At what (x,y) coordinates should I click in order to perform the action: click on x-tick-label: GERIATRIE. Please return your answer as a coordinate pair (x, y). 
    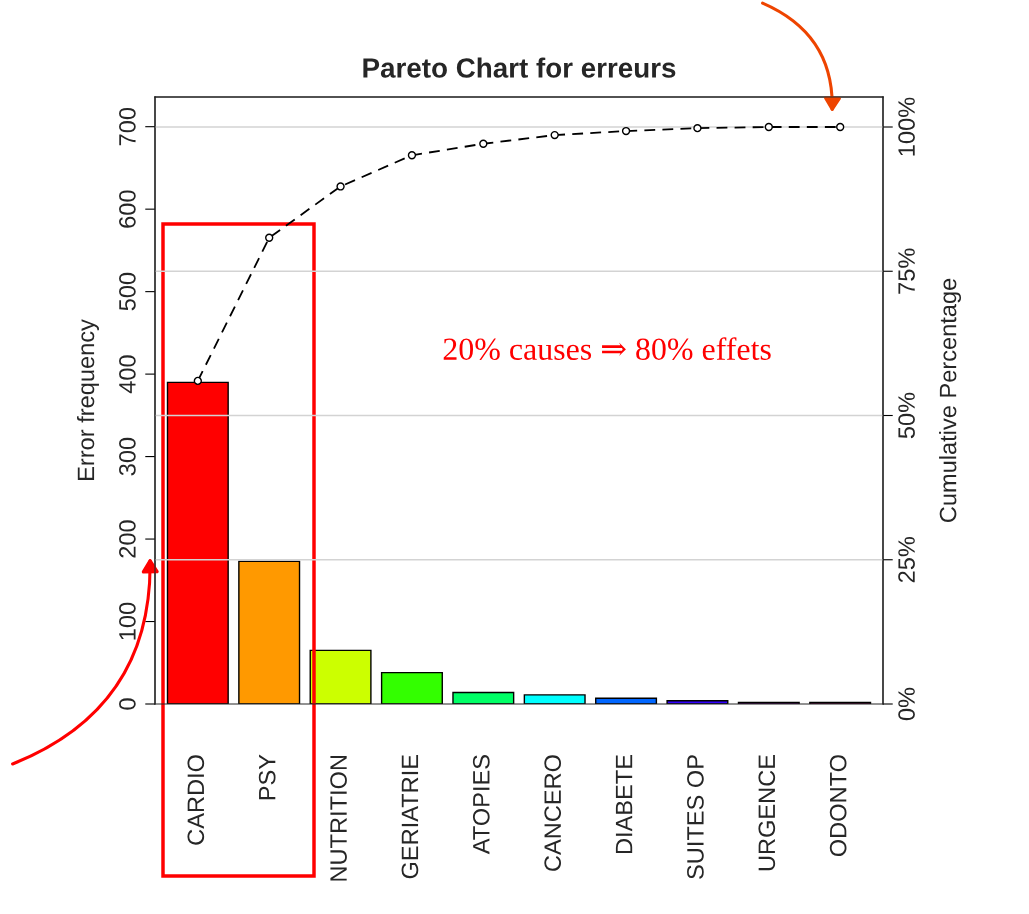
    Looking at the image, I should click on (410, 817).